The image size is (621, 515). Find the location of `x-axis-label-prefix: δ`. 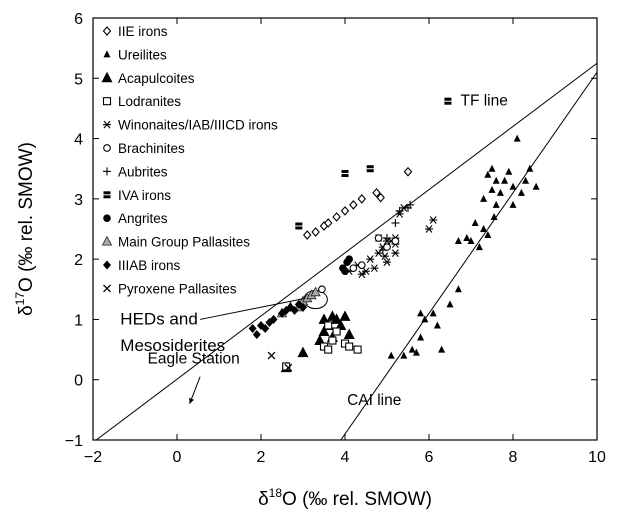

x-axis-label-prefix: δ is located at coordinates (263, 499).